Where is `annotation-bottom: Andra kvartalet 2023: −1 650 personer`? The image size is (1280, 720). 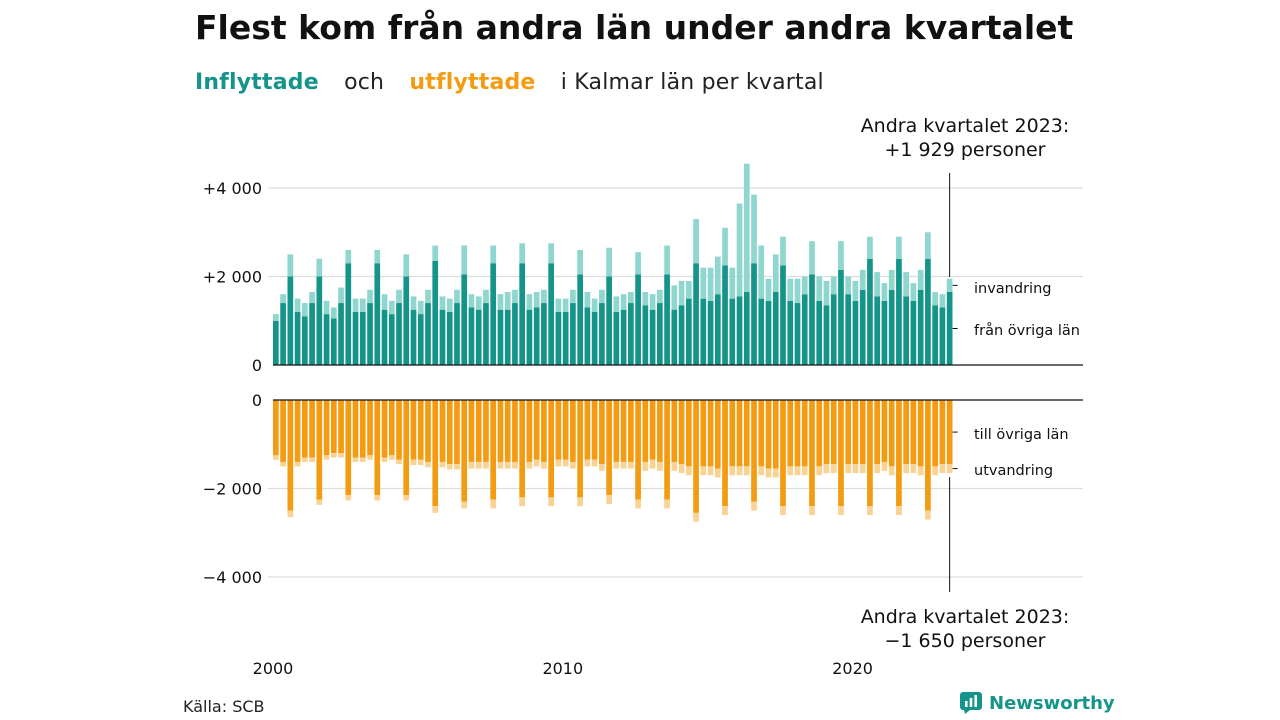 annotation-bottom: Andra kvartalet 2023: −1 650 personer is located at coordinates (965, 629).